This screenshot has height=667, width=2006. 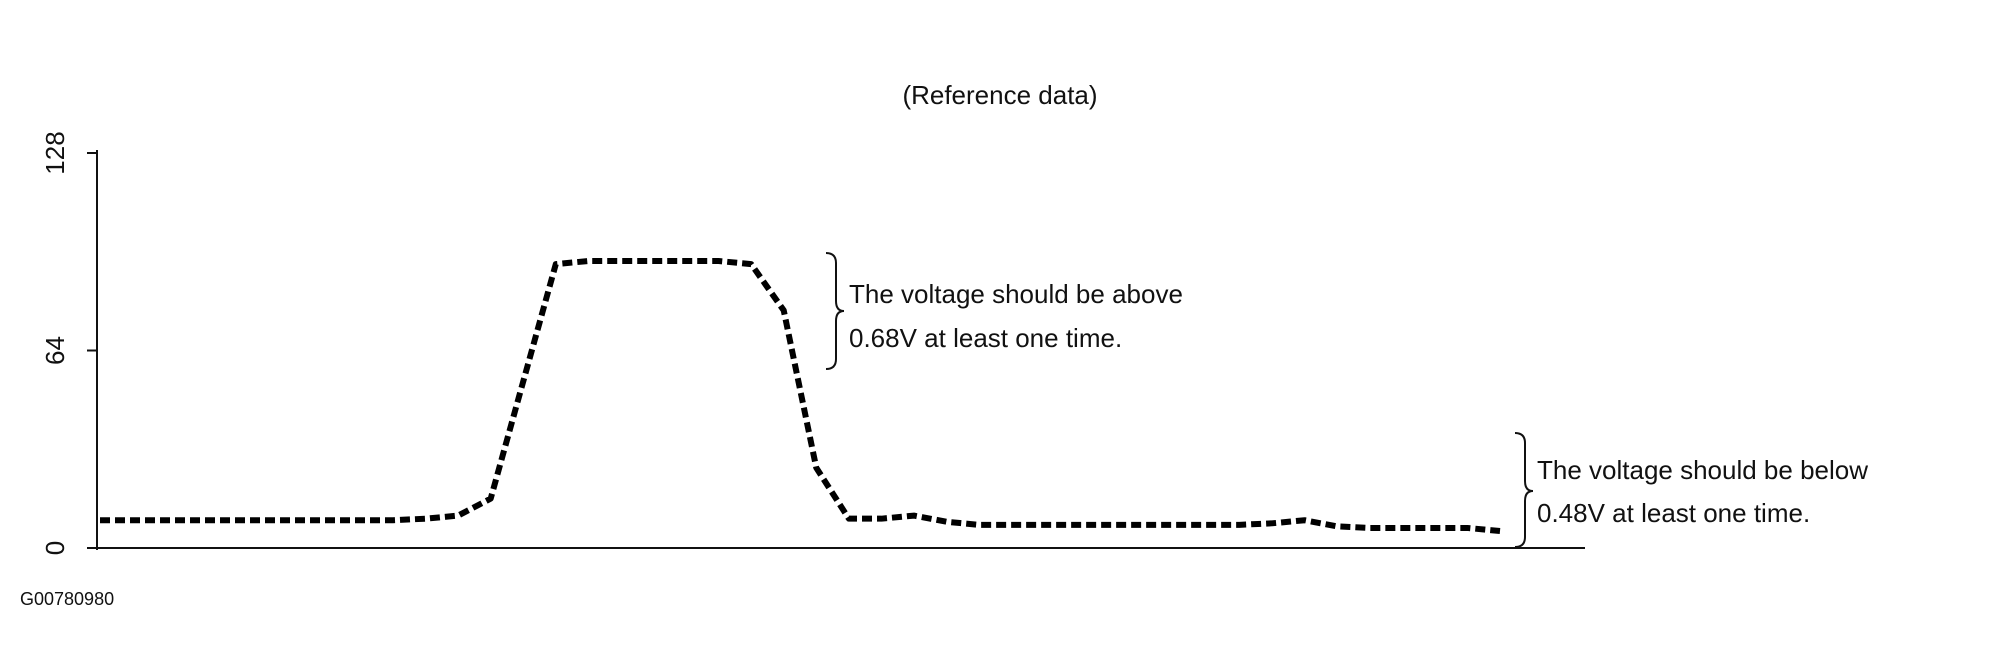 I want to click on y-tick-label: 128, so click(x=55, y=152).